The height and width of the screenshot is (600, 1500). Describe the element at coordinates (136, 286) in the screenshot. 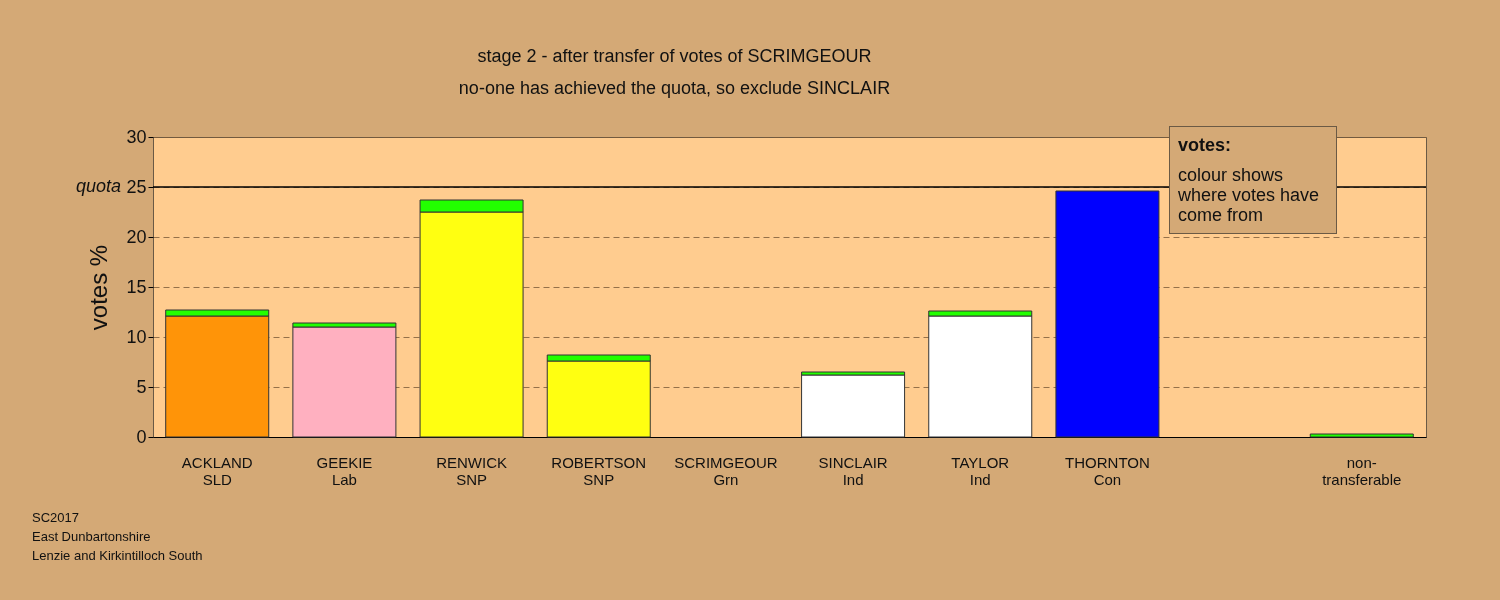

I see `y-tick-label: 15` at that location.